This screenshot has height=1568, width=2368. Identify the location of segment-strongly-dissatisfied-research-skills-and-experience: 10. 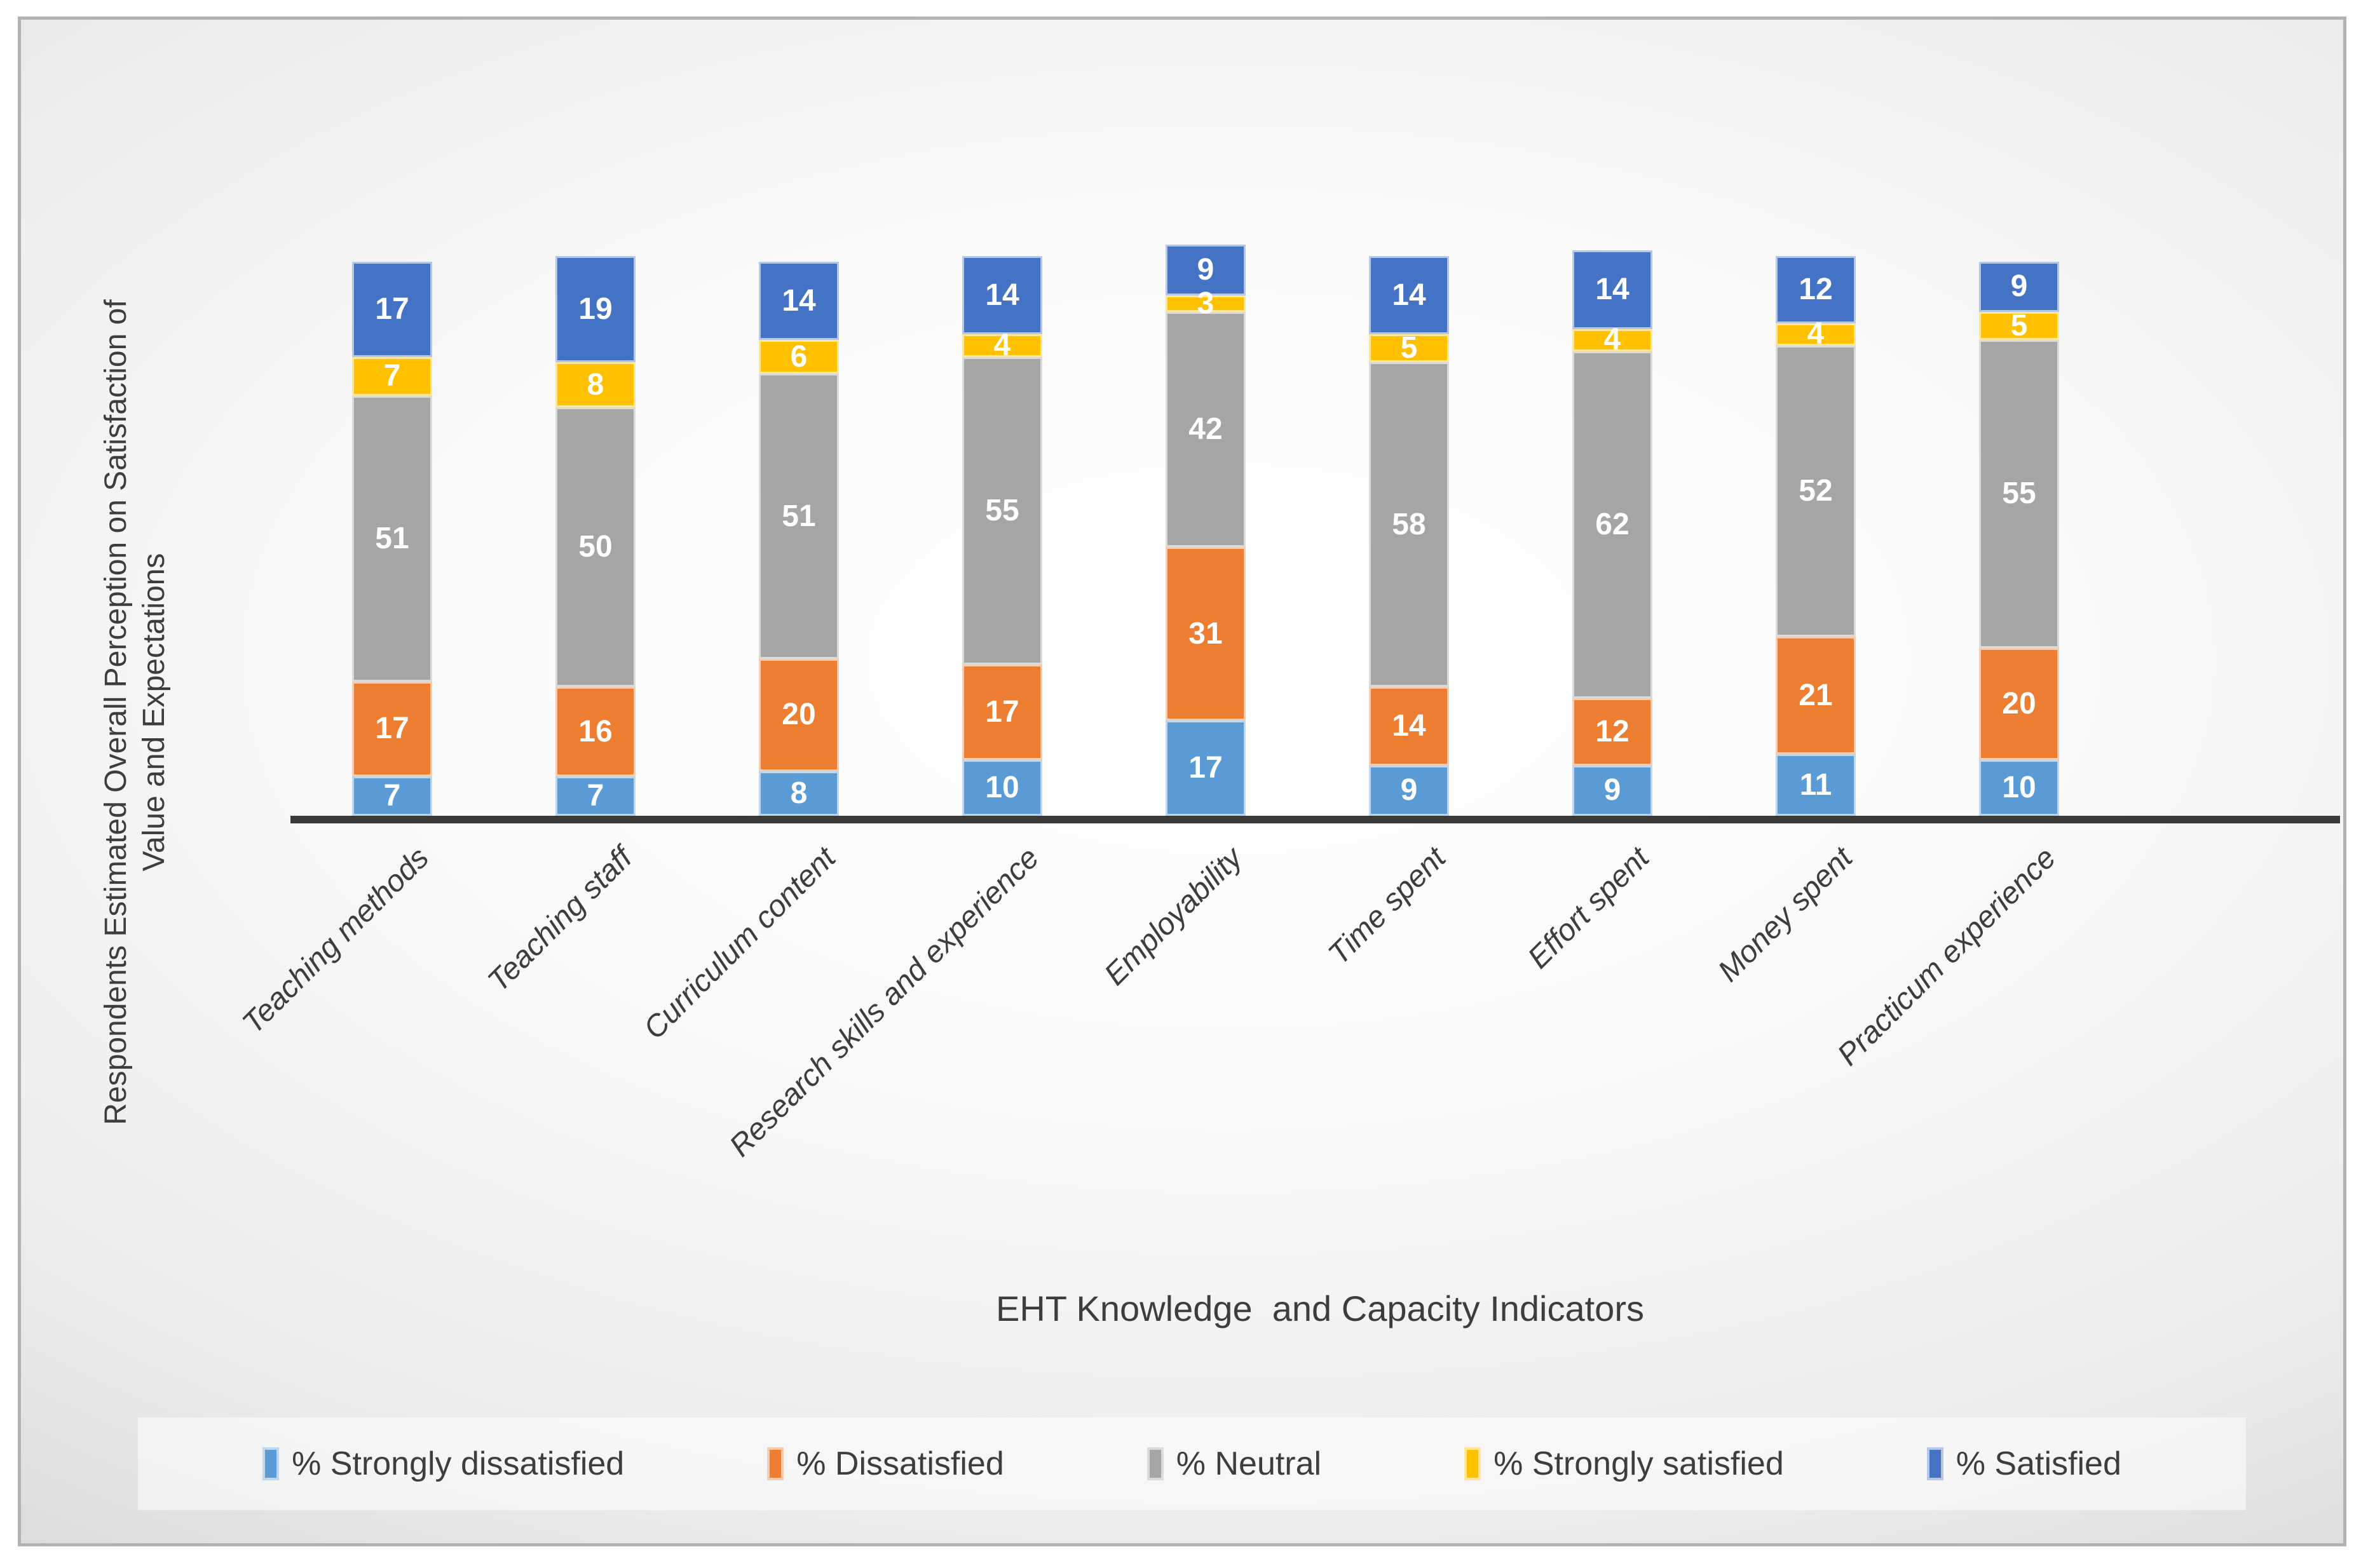
(1002, 787).